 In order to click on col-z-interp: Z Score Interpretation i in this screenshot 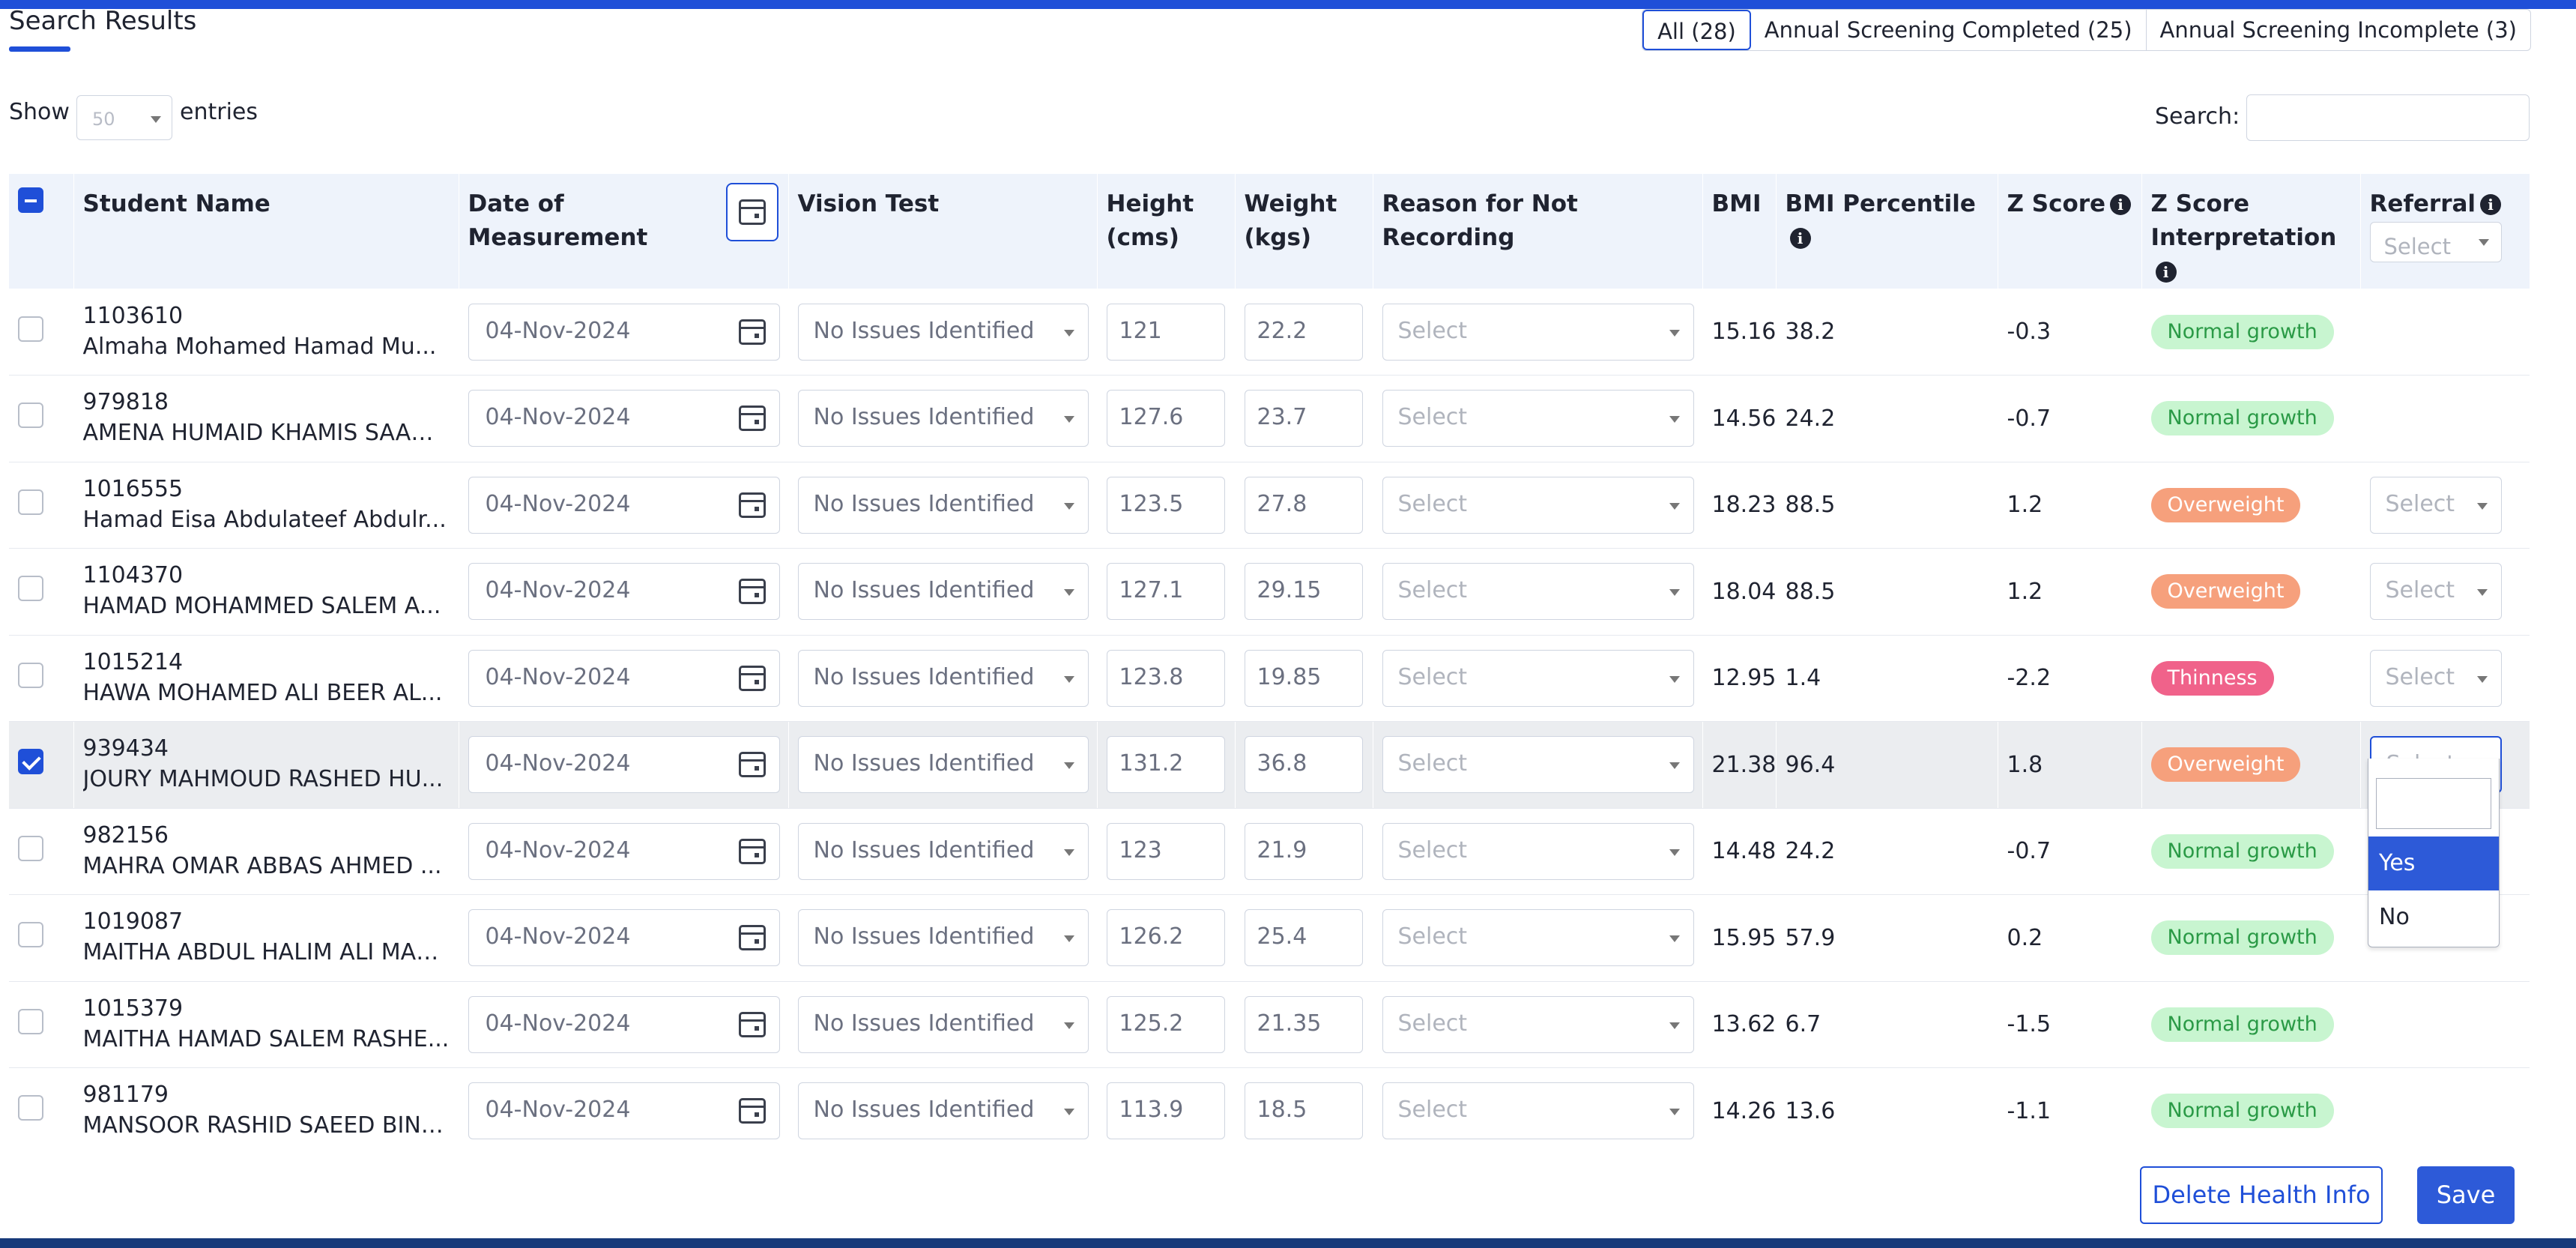, I will do `click(2251, 231)`.